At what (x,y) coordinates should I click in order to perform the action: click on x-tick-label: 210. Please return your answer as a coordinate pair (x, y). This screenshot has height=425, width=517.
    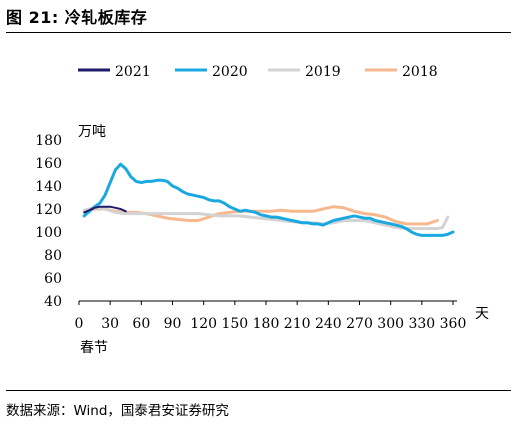
    Looking at the image, I should click on (297, 324).